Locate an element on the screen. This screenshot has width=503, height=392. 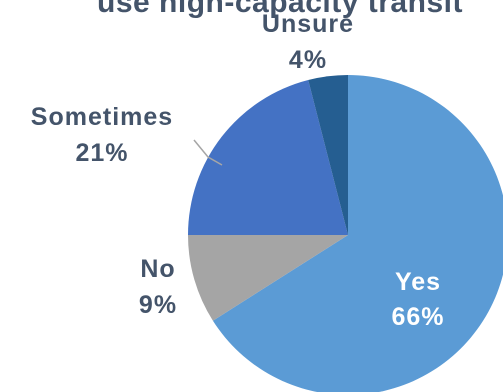
slice-label-no: No is located at coordinates (157, 269).